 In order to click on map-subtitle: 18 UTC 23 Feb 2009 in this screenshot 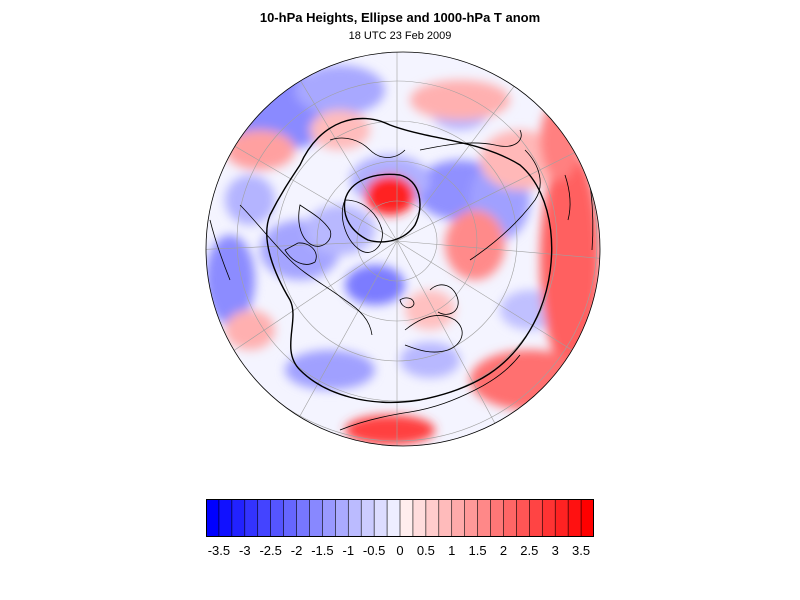, I will do `click(400, 36)`.